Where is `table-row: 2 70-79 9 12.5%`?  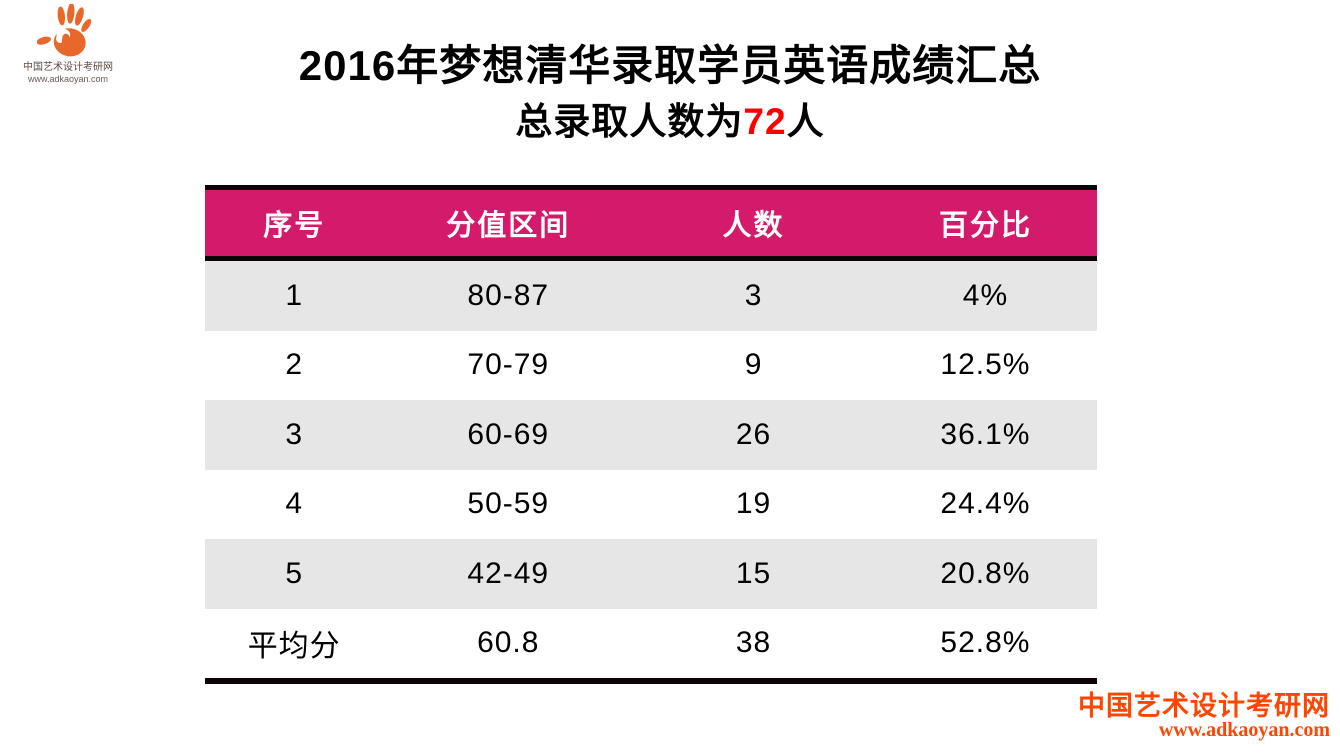
table-row: 2 70-79 9 12.5% is located at coordinates (651, 365).